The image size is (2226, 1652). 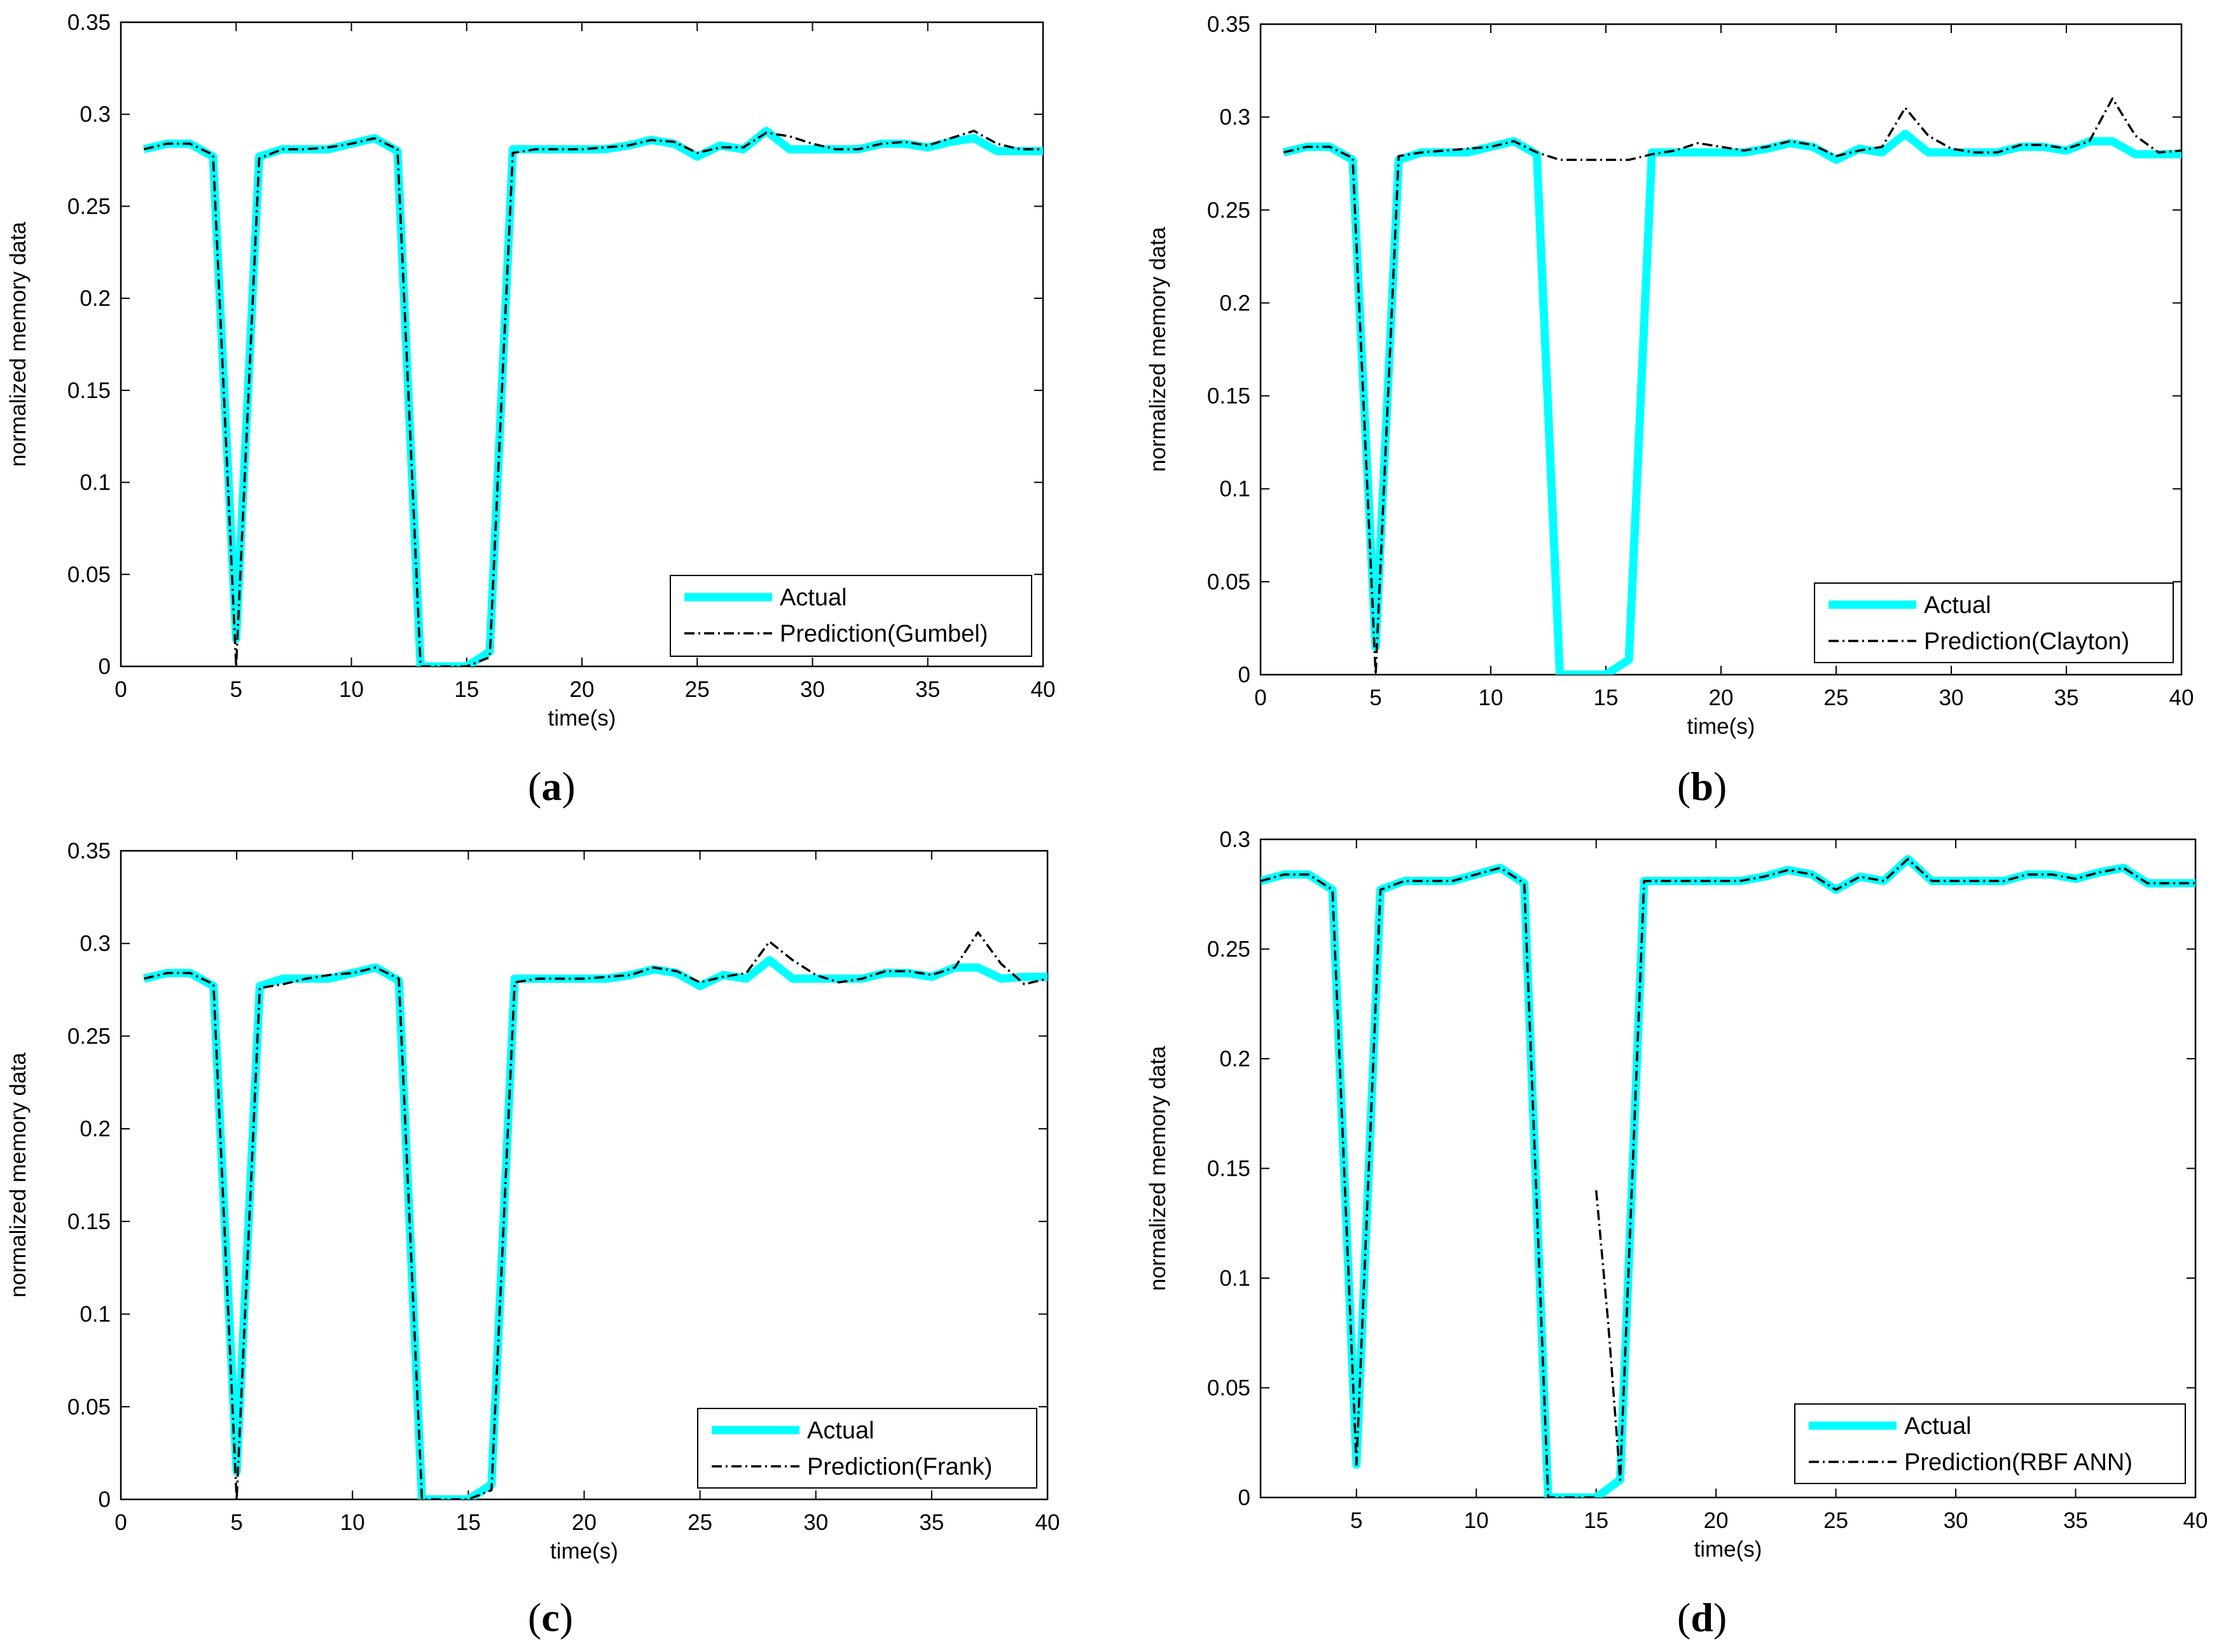 I want to click on caption-letter: c, so click(x=550, y=1618).